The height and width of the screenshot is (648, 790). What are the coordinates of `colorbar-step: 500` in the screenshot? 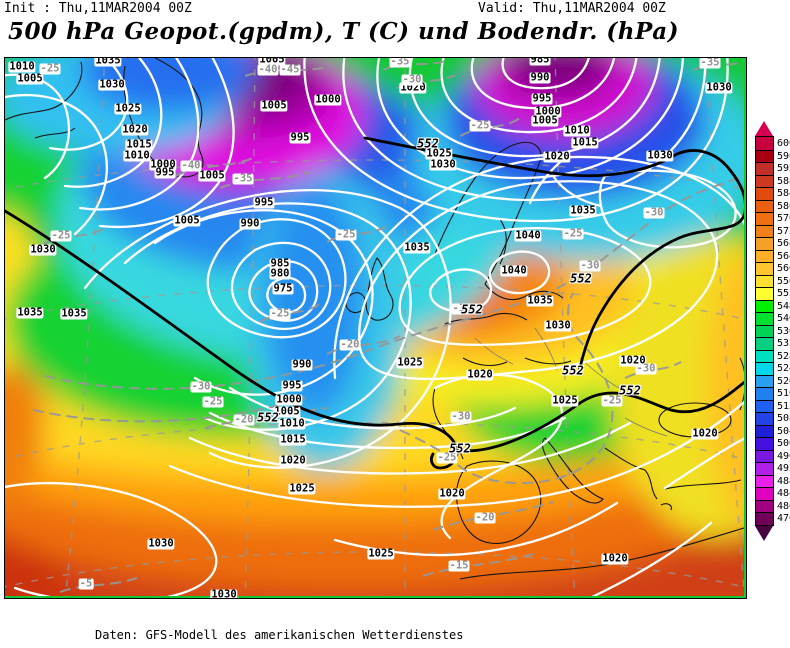 It's located at (773, 443).